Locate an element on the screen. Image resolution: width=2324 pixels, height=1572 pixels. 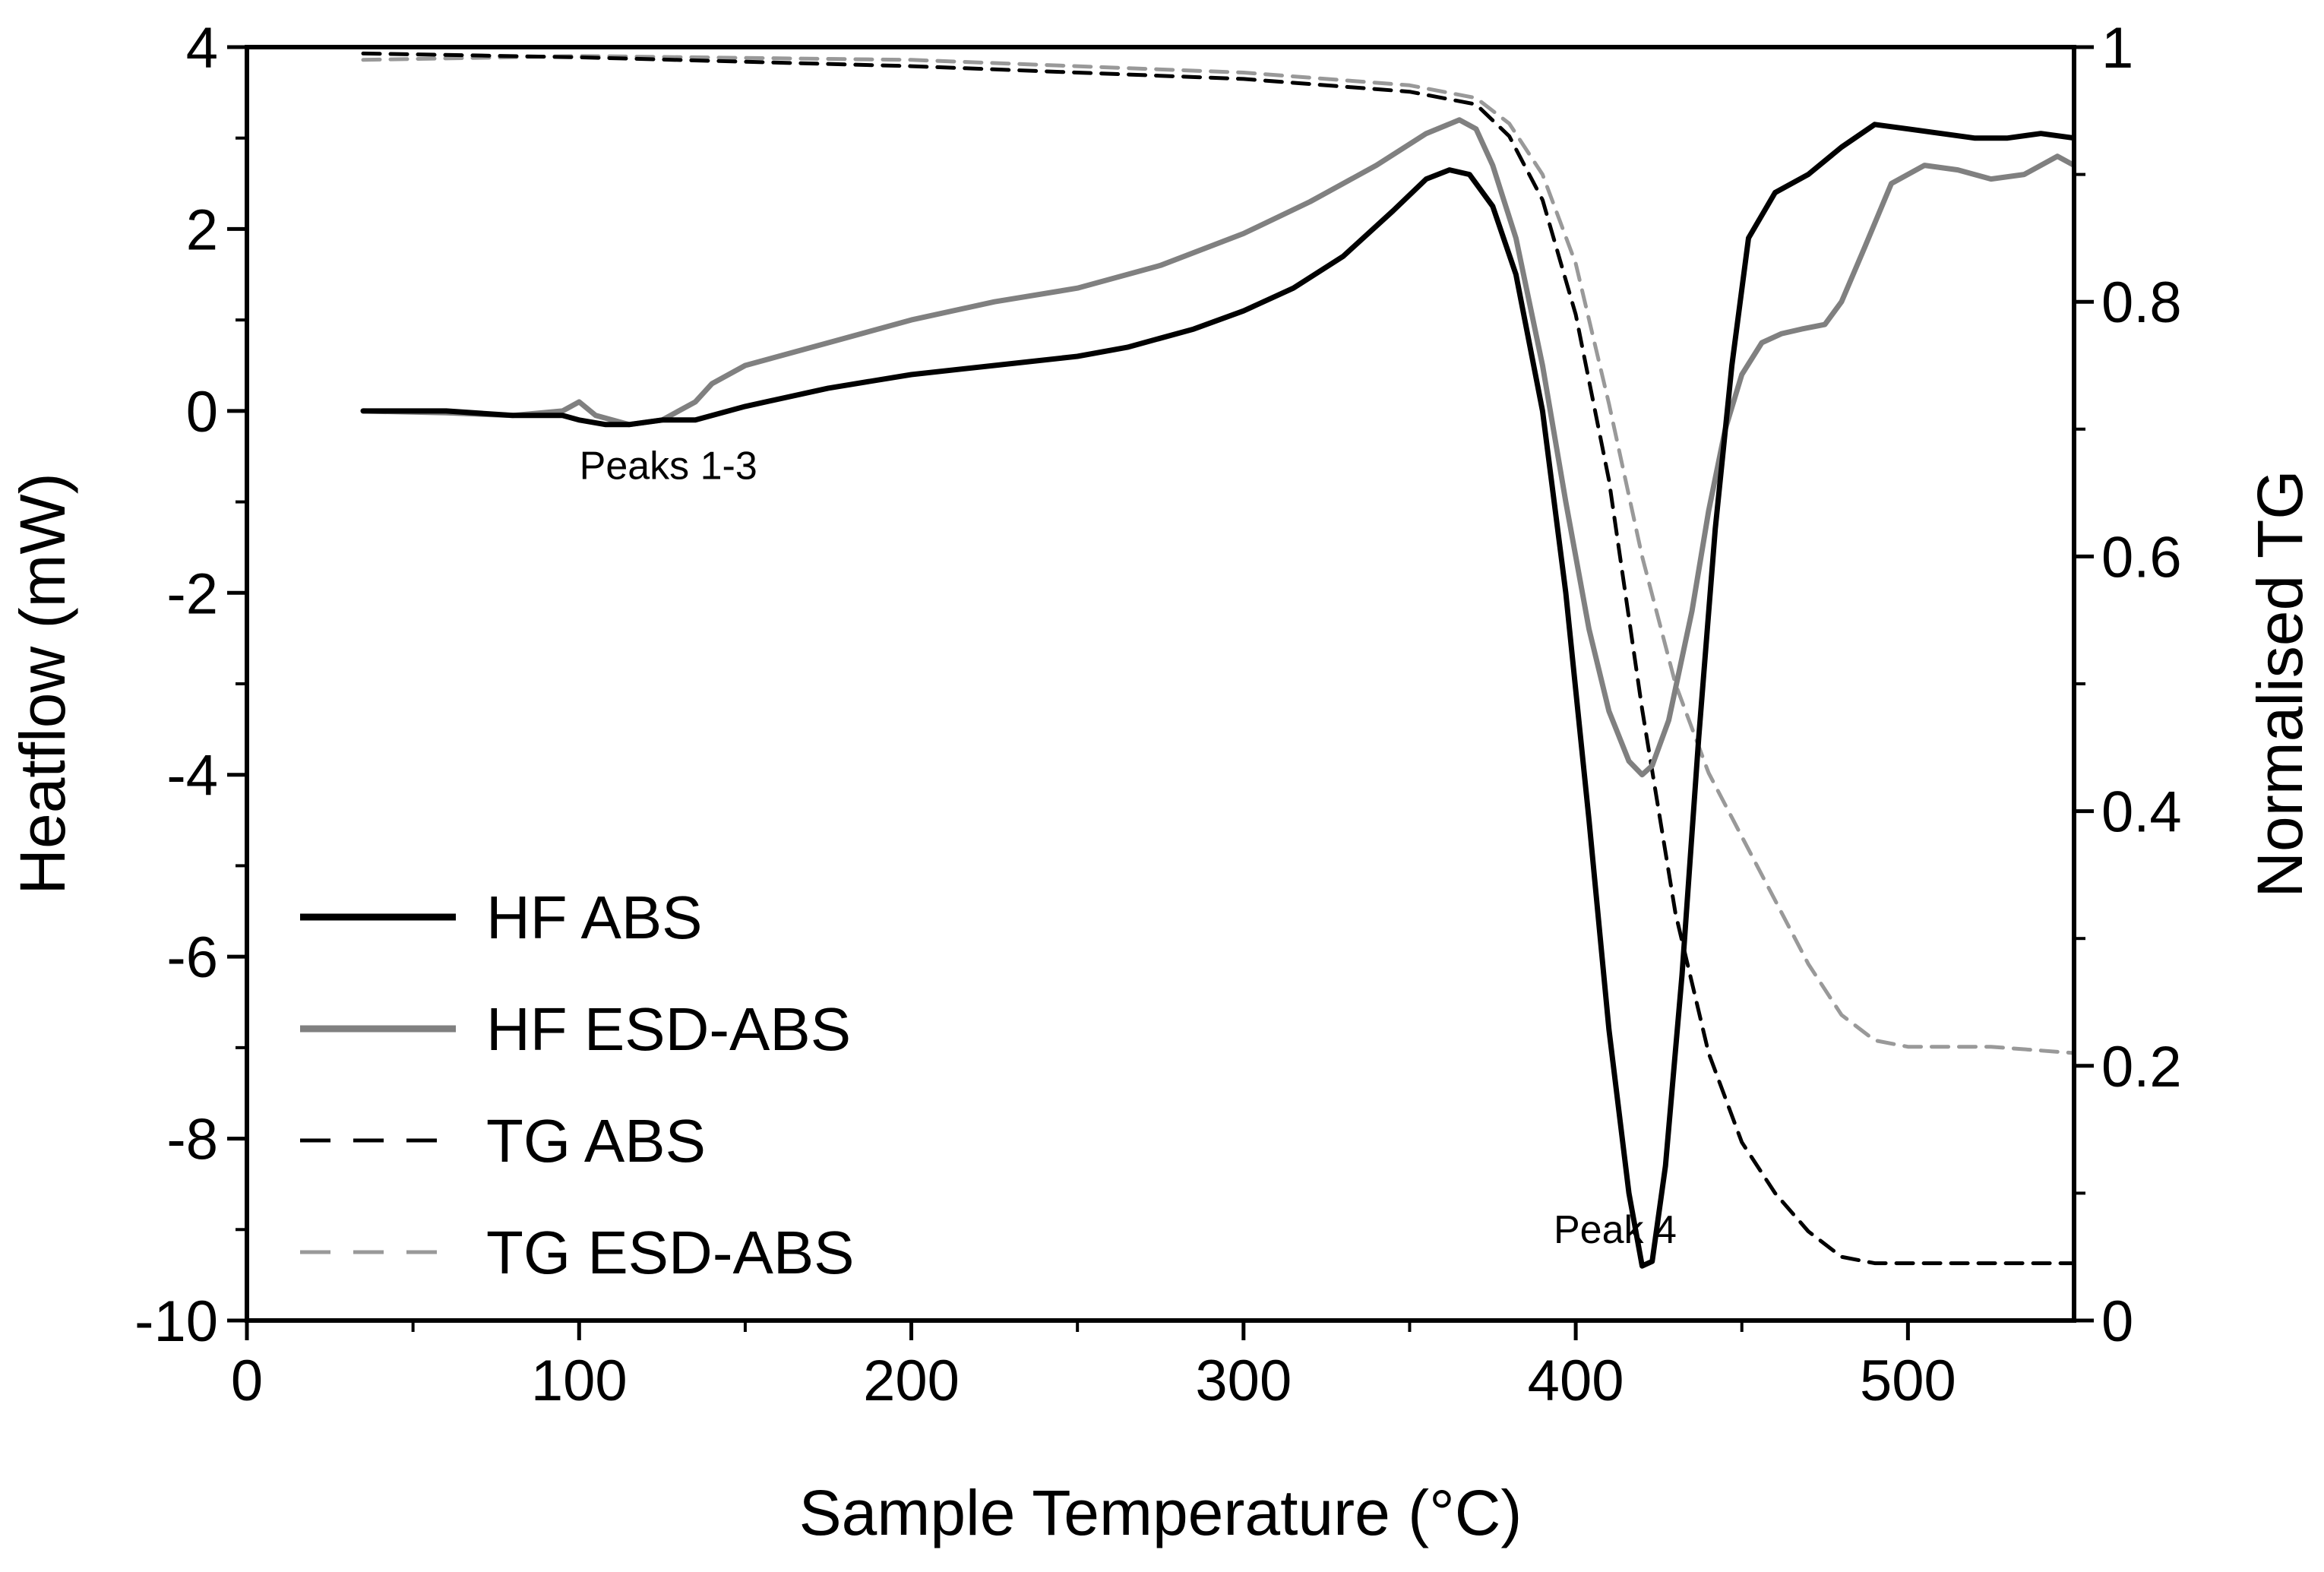
annotation-text: Peaks 1-3 is located at coordinates (668, 467).